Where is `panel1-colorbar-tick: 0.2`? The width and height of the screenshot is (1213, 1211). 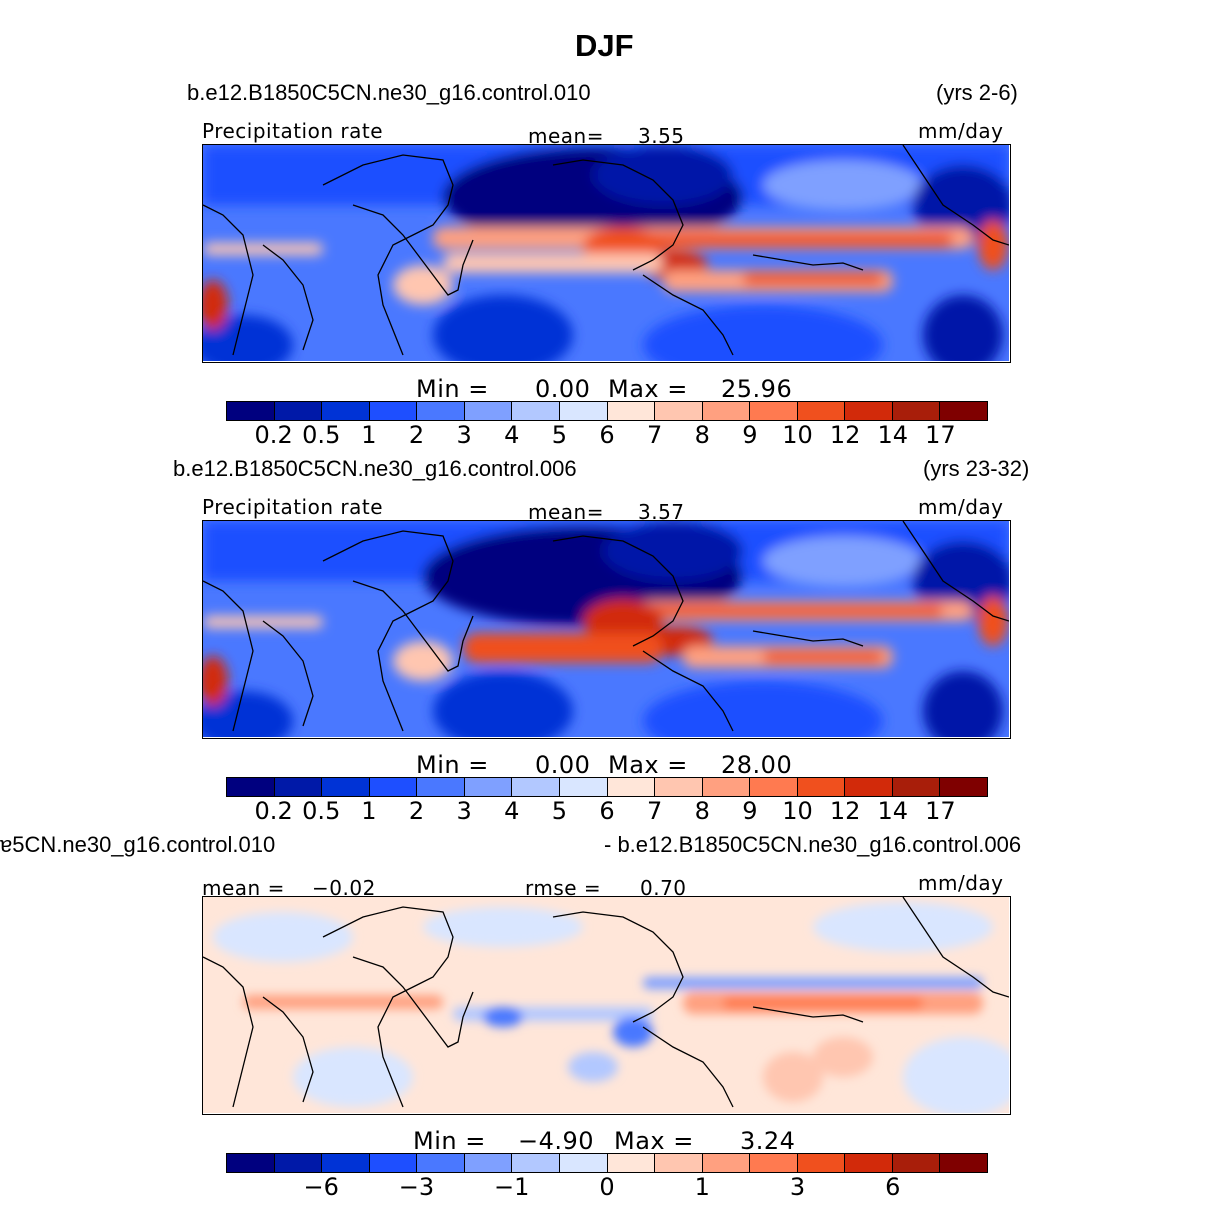
panel1-colorbar-tick: 0.2 is located at coordinates (273, 435).